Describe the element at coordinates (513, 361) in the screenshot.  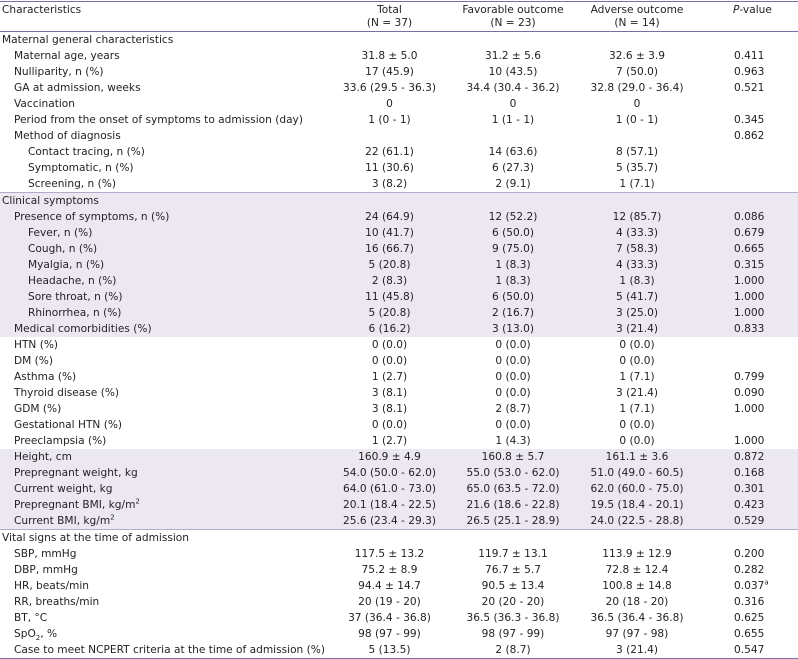
I see `cell-favorable: 0 (0.0)` at that location.